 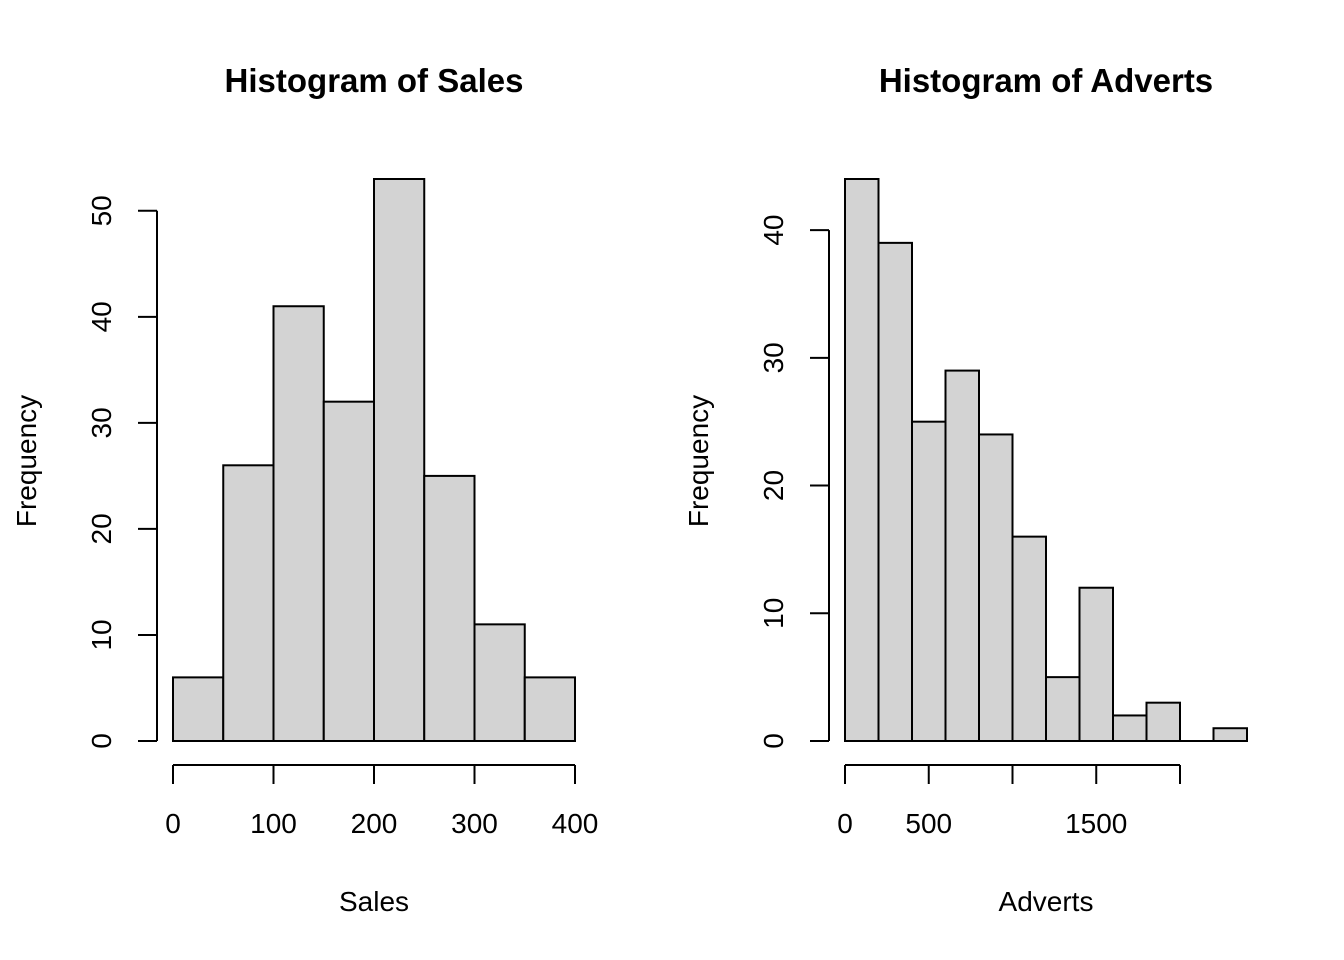 I want to click on x-tick-label: 400, so click(x=575, y=823).